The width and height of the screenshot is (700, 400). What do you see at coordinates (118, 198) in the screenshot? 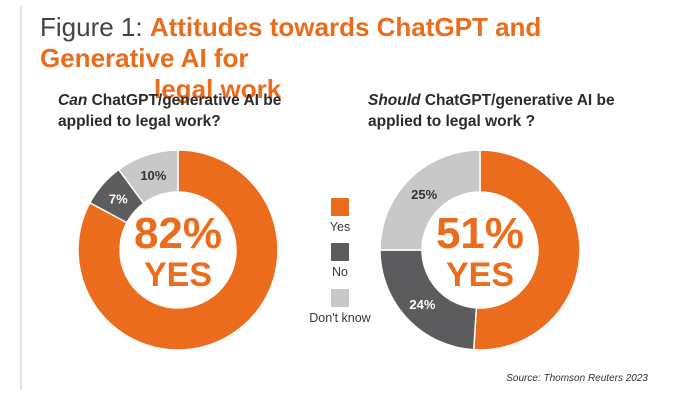
I see `donut-left-label-no: 7%` at bounding box center [118, 198].